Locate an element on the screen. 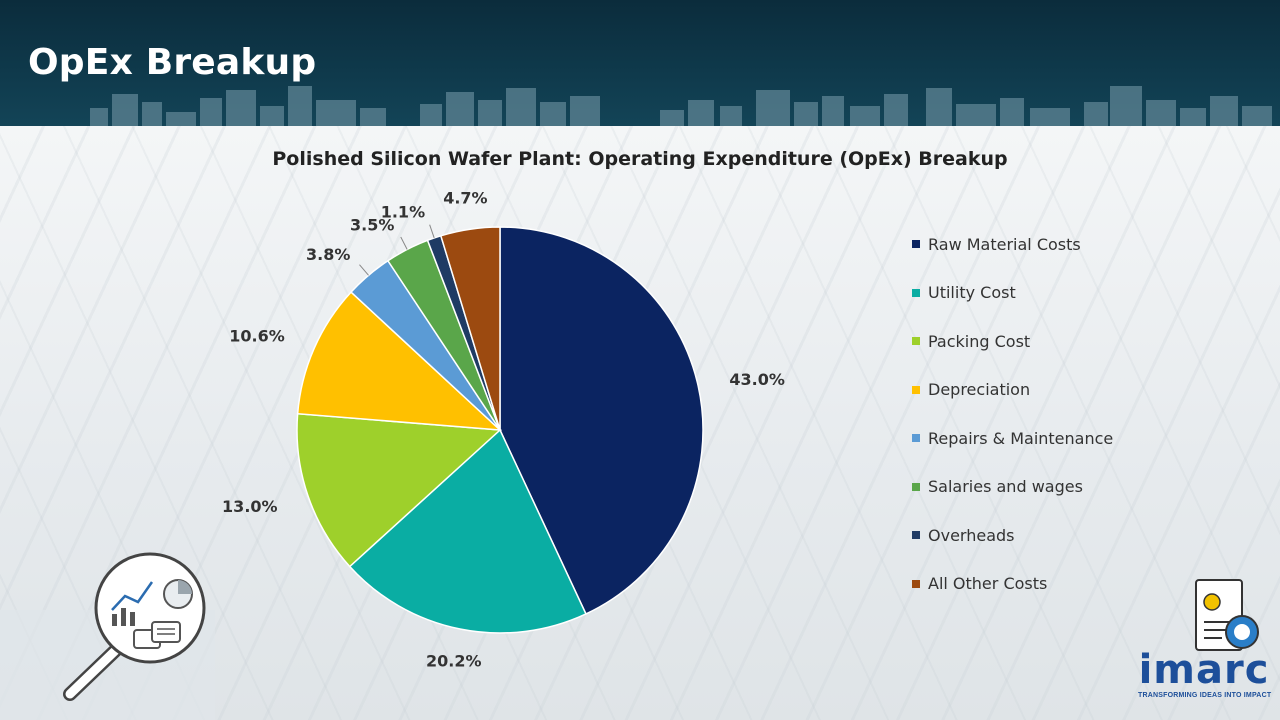  legend-label: Salaries and wages is located at coordinates (1005, 487).